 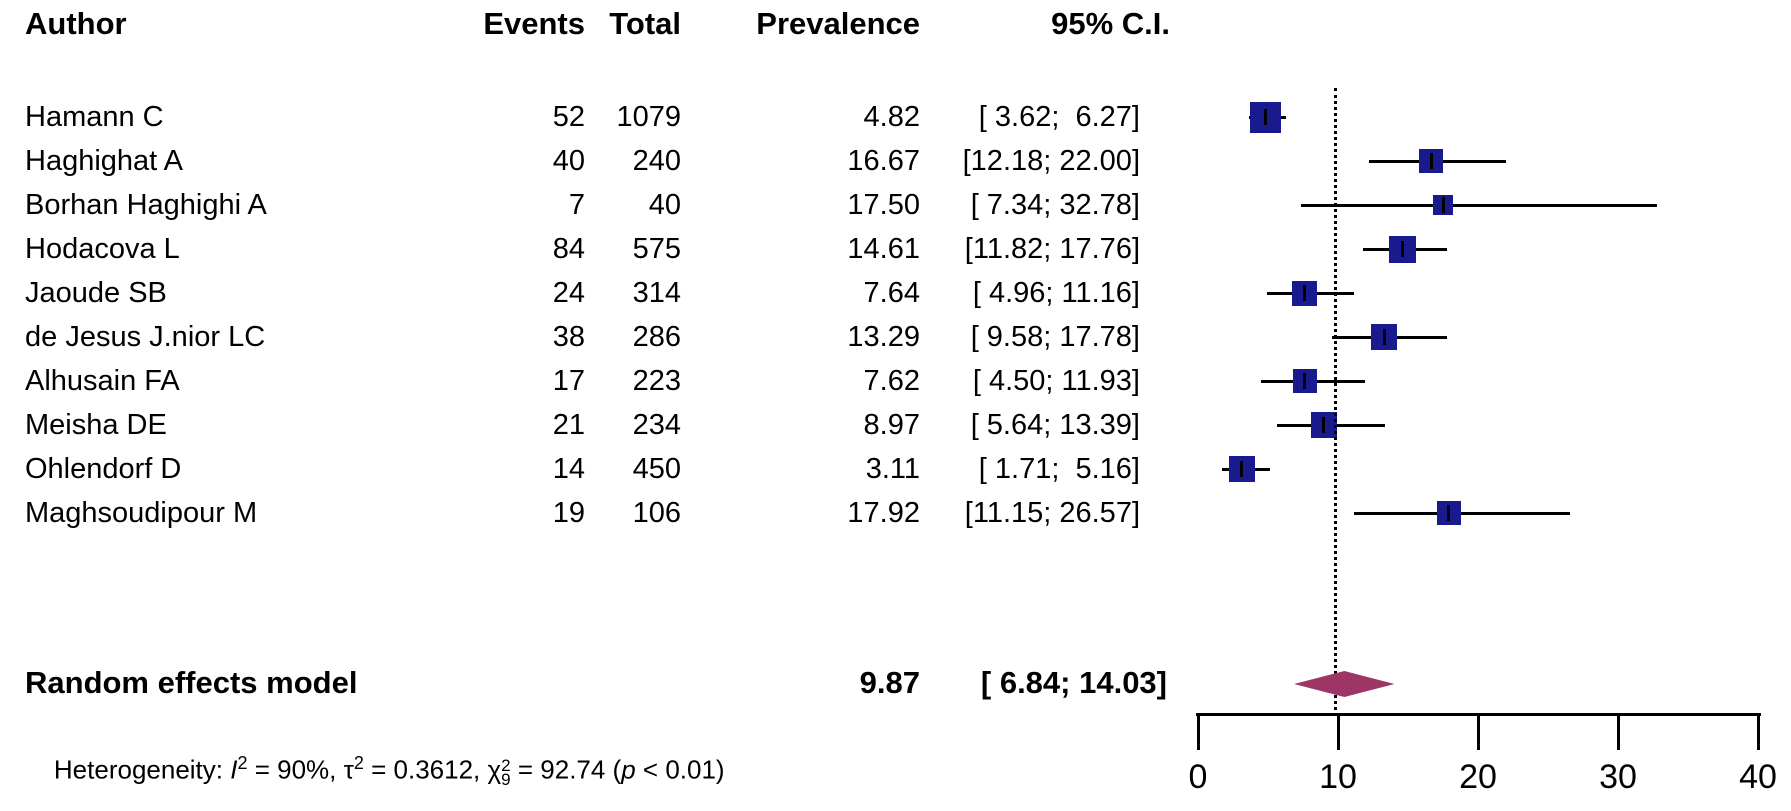 What do you see at coordinates (568, 337) in the screenshot?
I see `study-events: 38` at bounding box center [568, 337].